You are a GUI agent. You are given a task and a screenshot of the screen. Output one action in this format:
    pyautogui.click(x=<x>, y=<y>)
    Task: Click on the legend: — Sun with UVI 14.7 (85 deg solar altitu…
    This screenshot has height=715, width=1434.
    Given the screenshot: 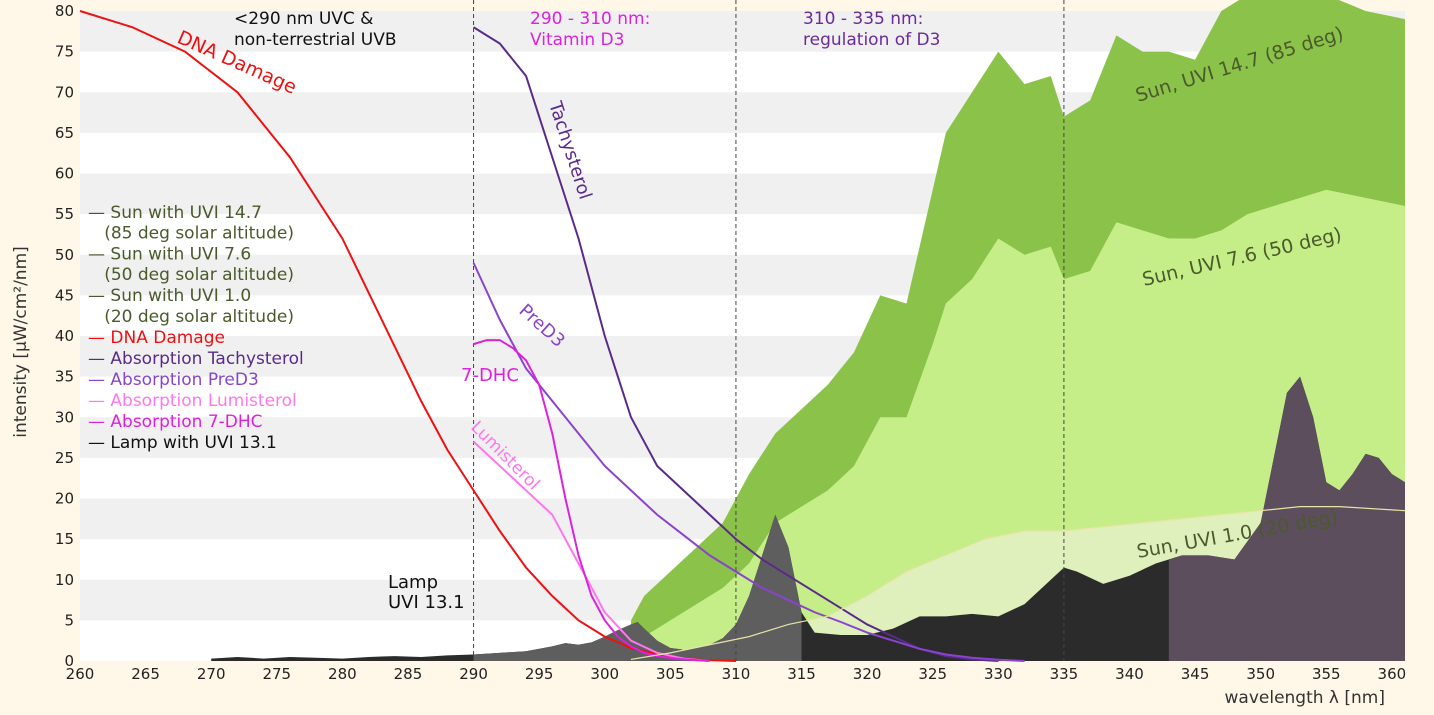 What is the action you would take?
    pyautogui.click(x=196, y=328)
    